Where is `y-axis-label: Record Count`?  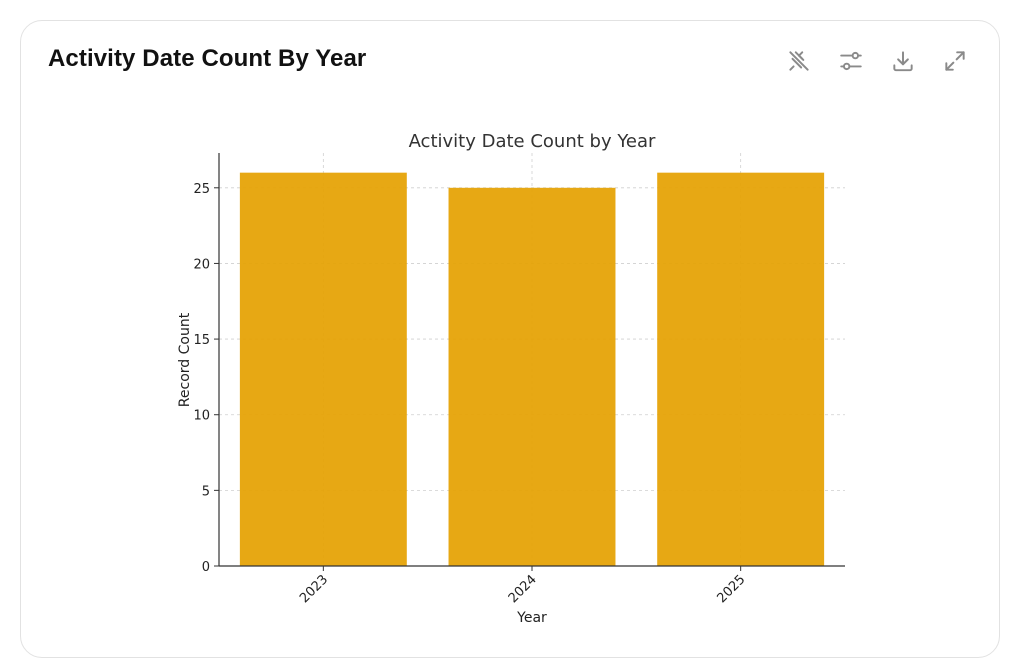 y-axis-label: Record Count is located at coordinates (185, 359).